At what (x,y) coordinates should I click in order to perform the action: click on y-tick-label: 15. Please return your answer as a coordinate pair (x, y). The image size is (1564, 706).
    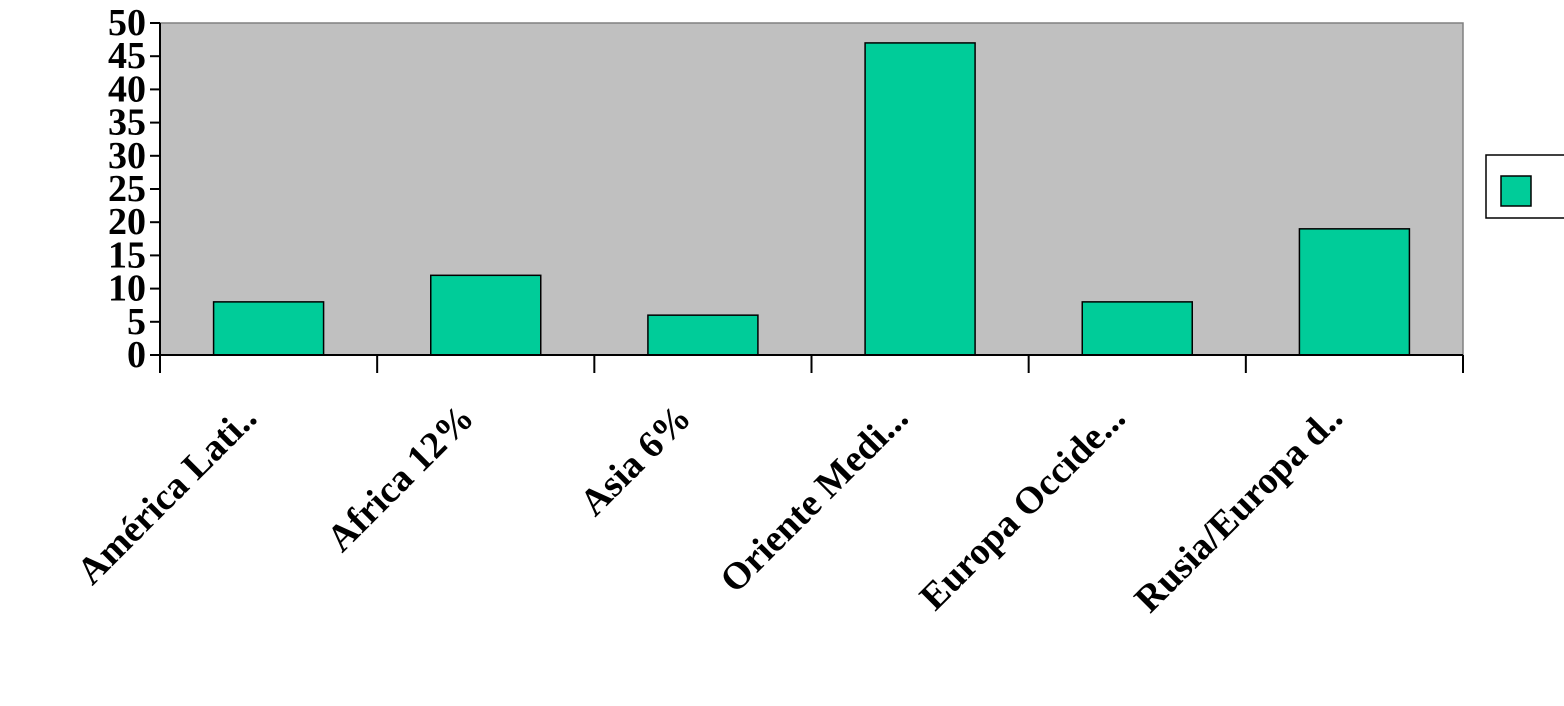
    Looking at the image, I should click on (127, 255).